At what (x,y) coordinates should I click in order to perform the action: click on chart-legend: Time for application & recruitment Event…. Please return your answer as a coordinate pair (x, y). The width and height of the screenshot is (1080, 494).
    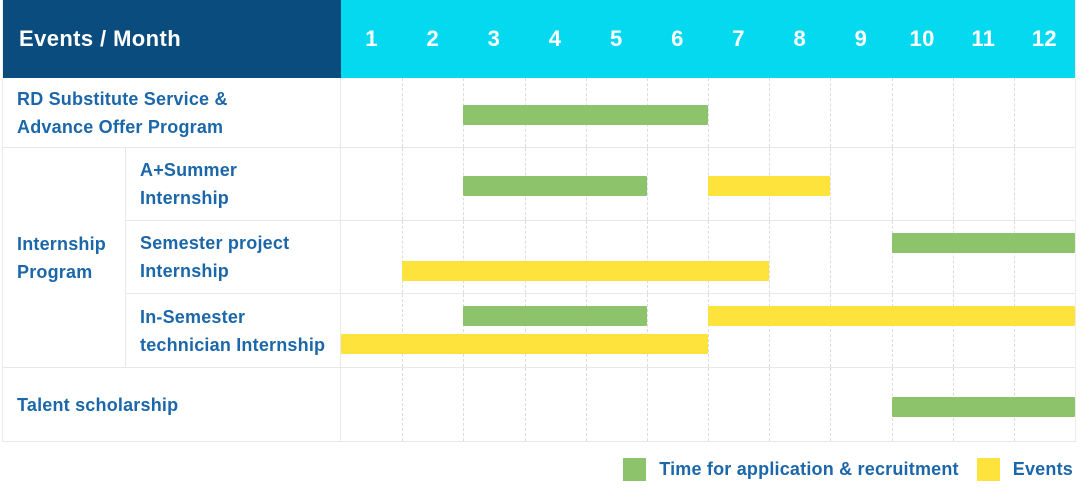
    Looking at the image, I should click on (848, 469).